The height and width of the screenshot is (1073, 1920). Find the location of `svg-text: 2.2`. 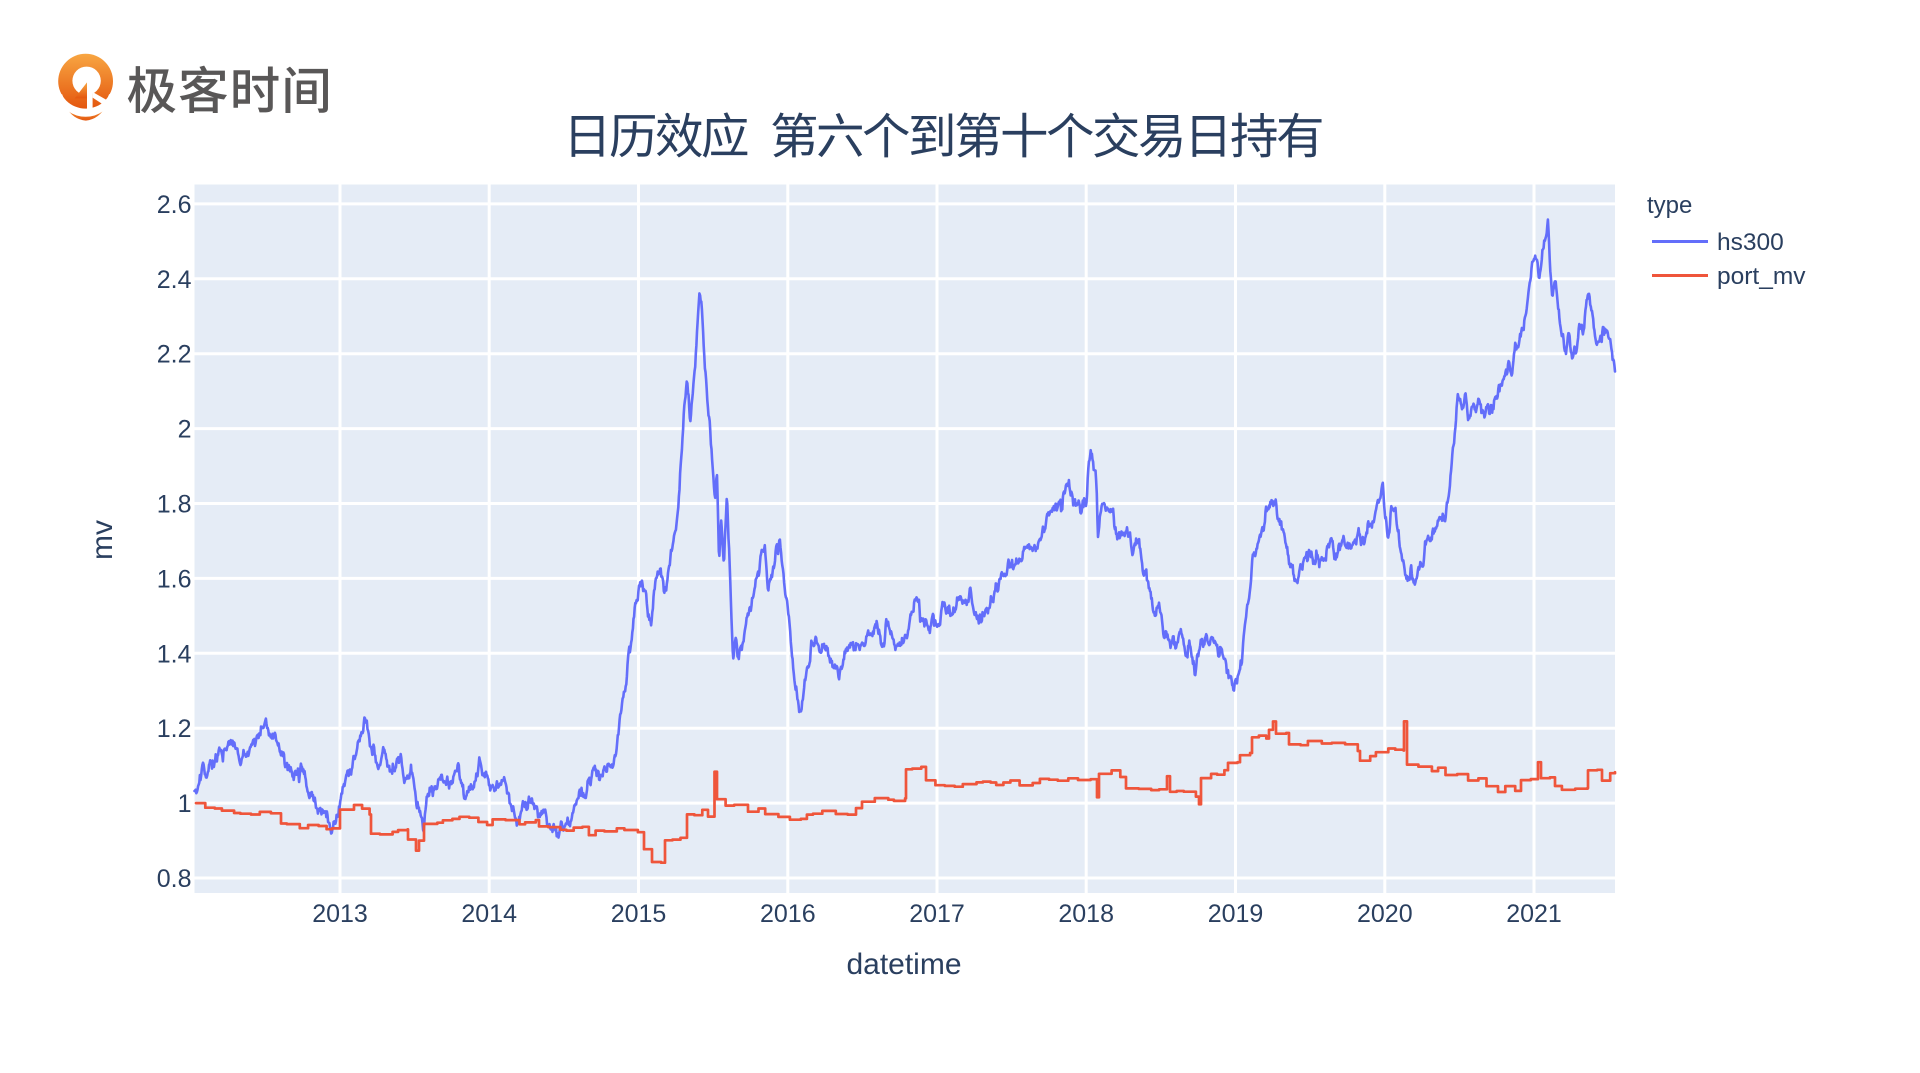

svg-text: 2.2 is located at coordinates (174, 355).